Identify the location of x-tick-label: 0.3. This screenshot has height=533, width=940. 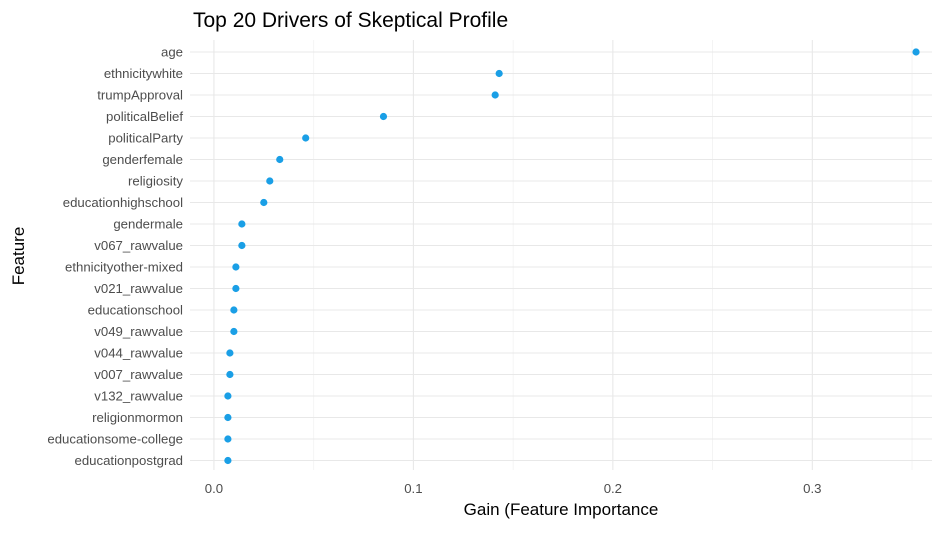
(812, 488).